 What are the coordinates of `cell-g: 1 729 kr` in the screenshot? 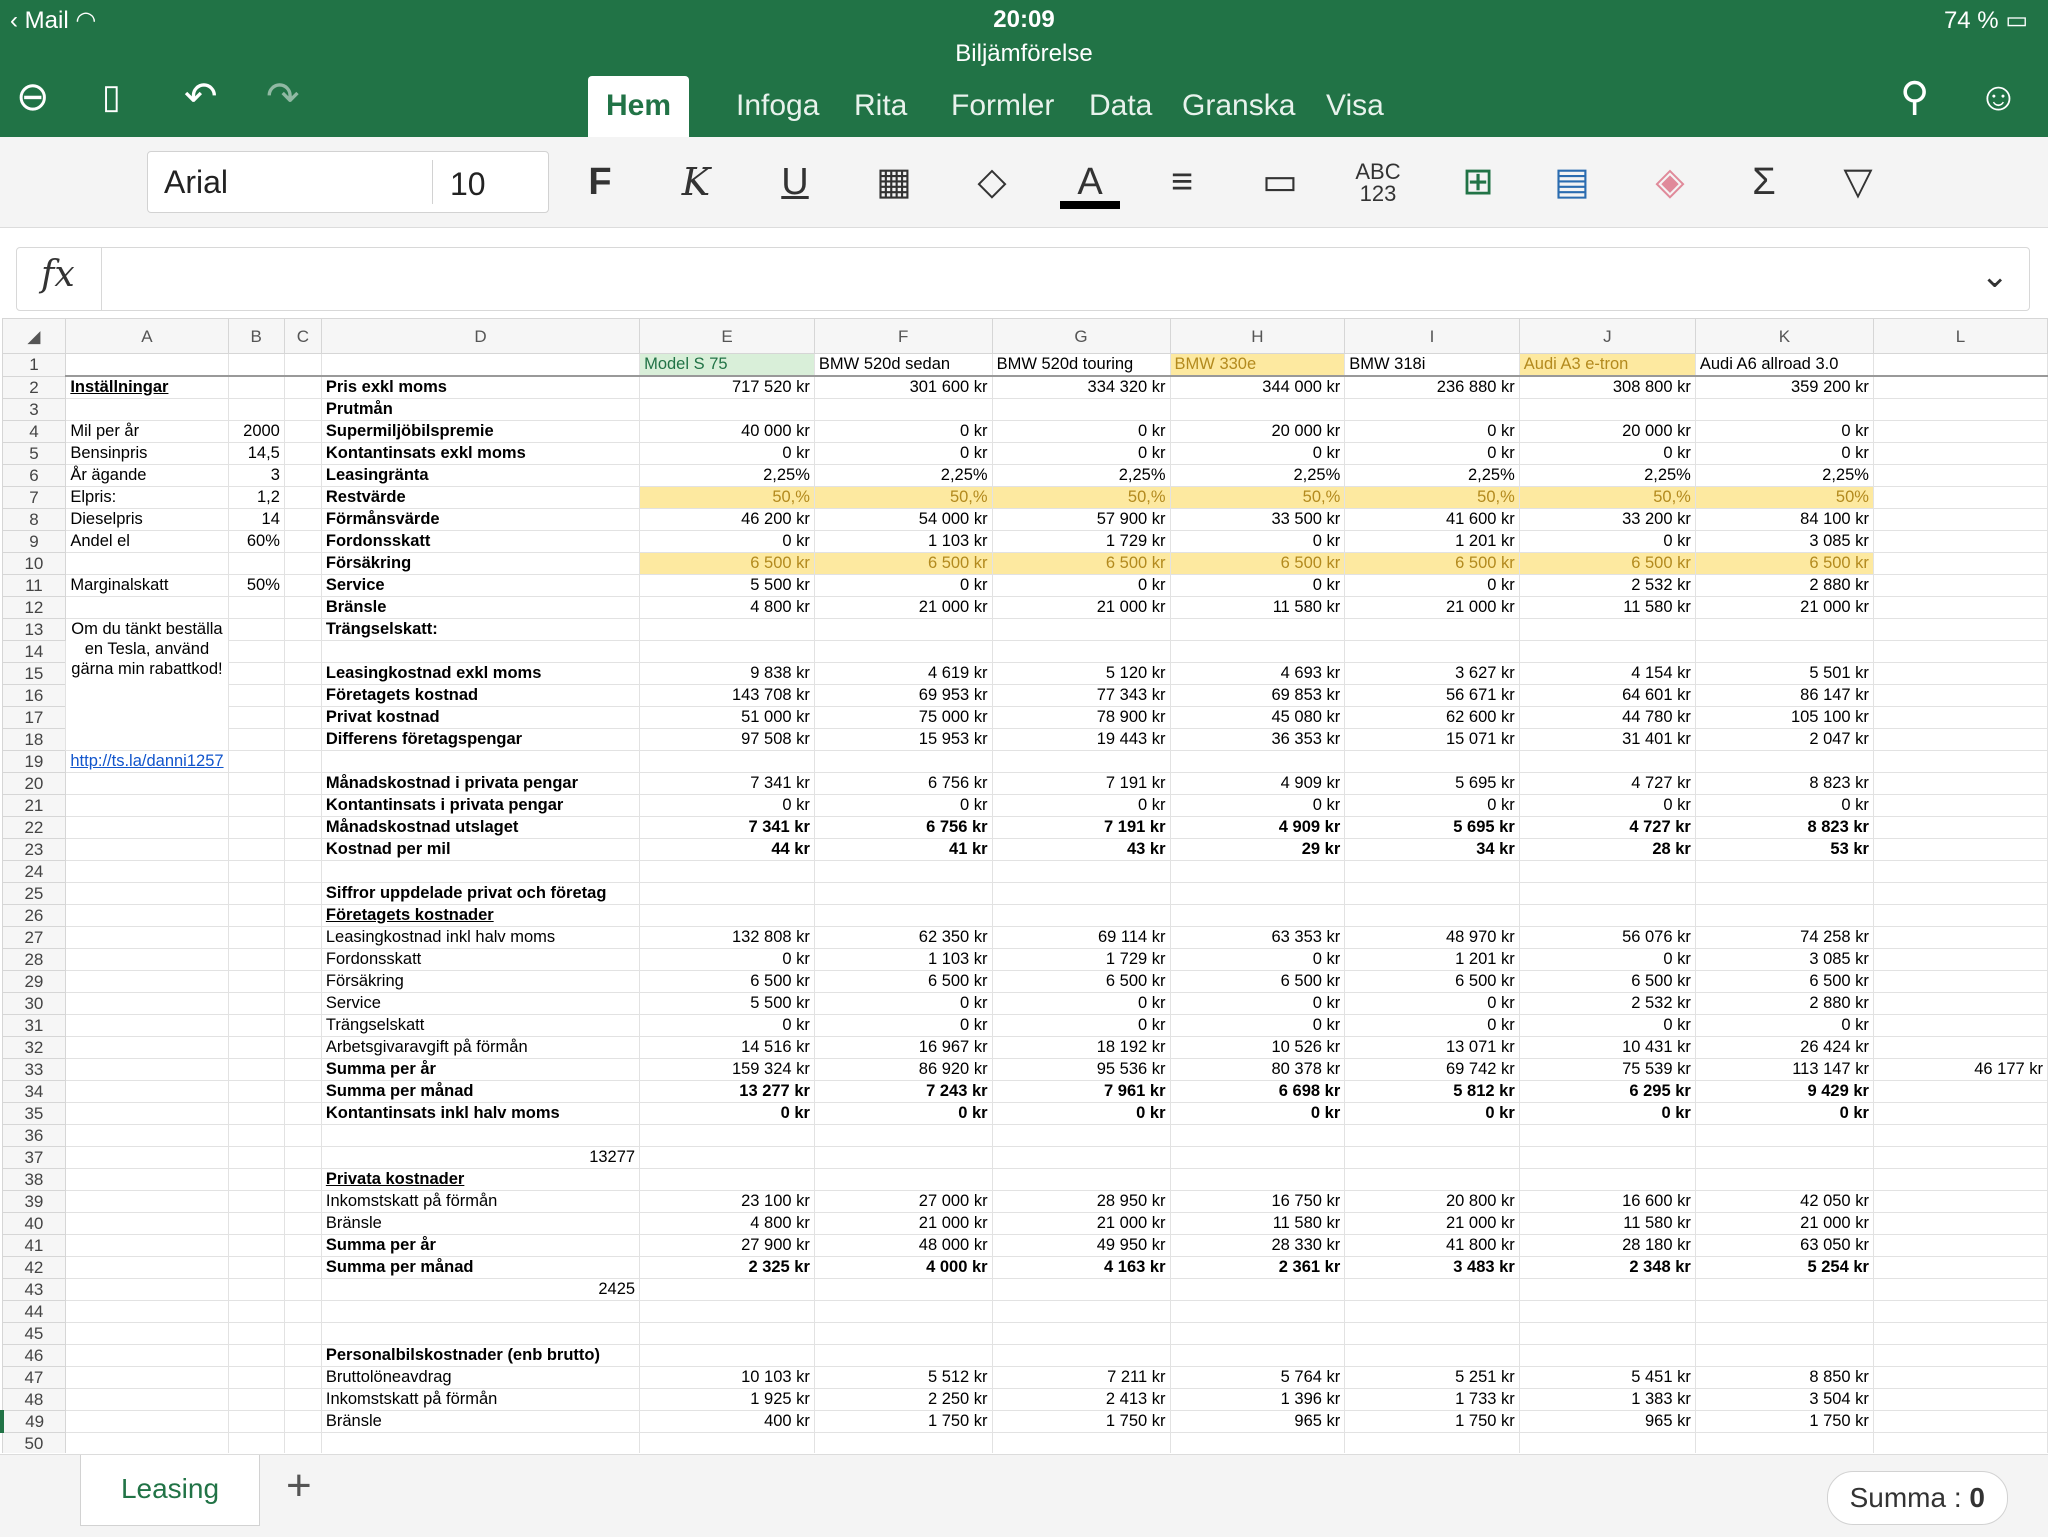 It's located at (1081, 541).